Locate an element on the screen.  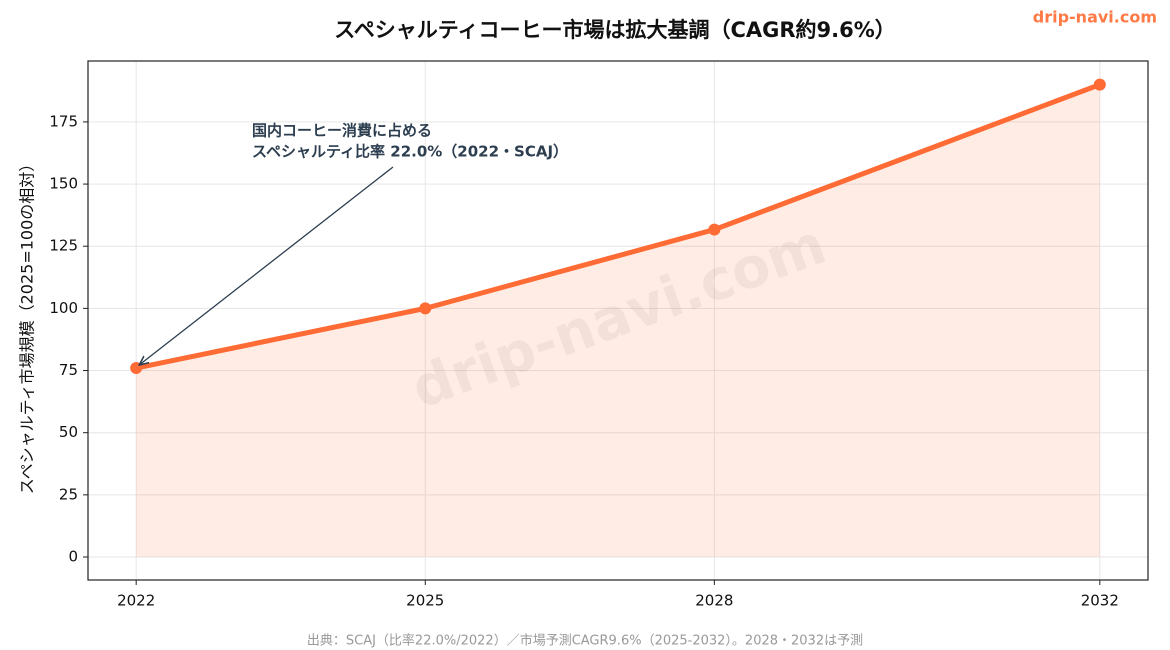
annotation-text: 国内コーヒー消費に占める is located at coordinates (342, 131).